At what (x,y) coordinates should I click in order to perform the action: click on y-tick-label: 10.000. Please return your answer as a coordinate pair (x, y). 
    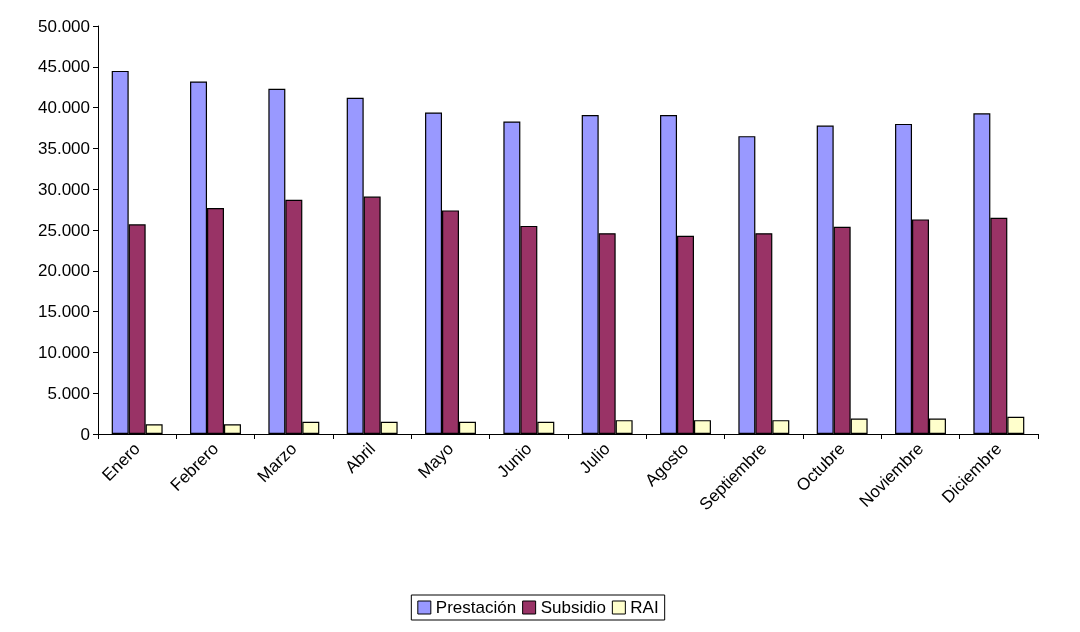
    Looking at the image, I should click on (64, 352).